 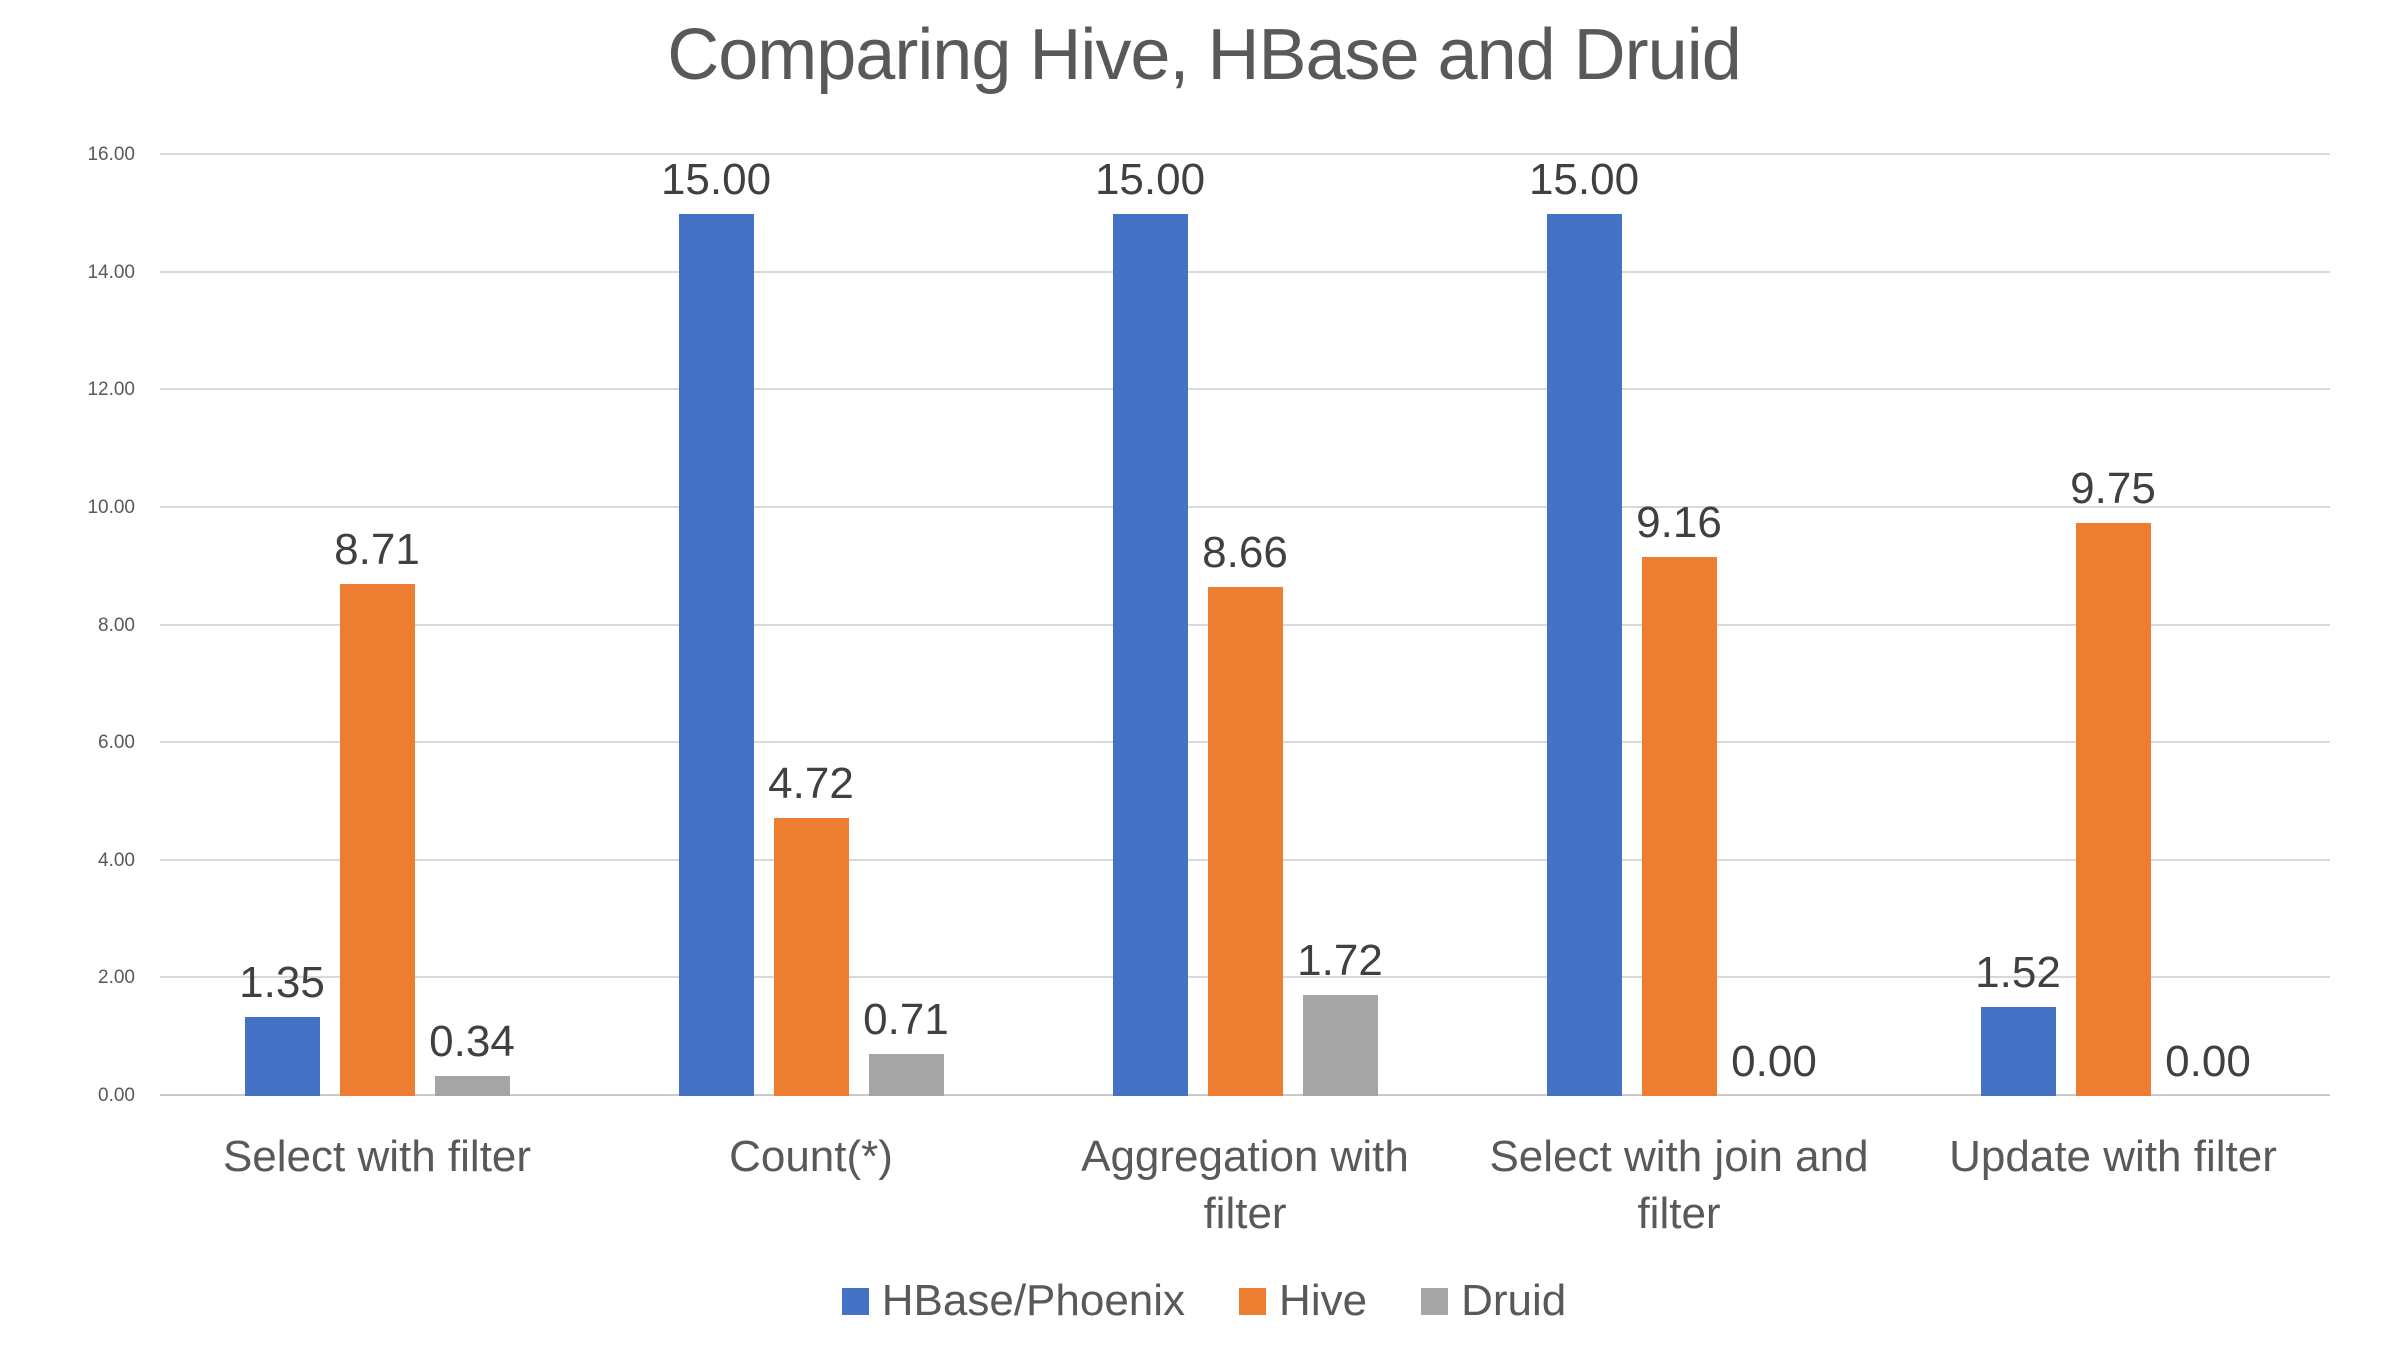 What do you see at coordinates (855, 1301) in the screenshot?
I see `legend-swatch-hbase-phoenix` at bounding box center [855, 1301].